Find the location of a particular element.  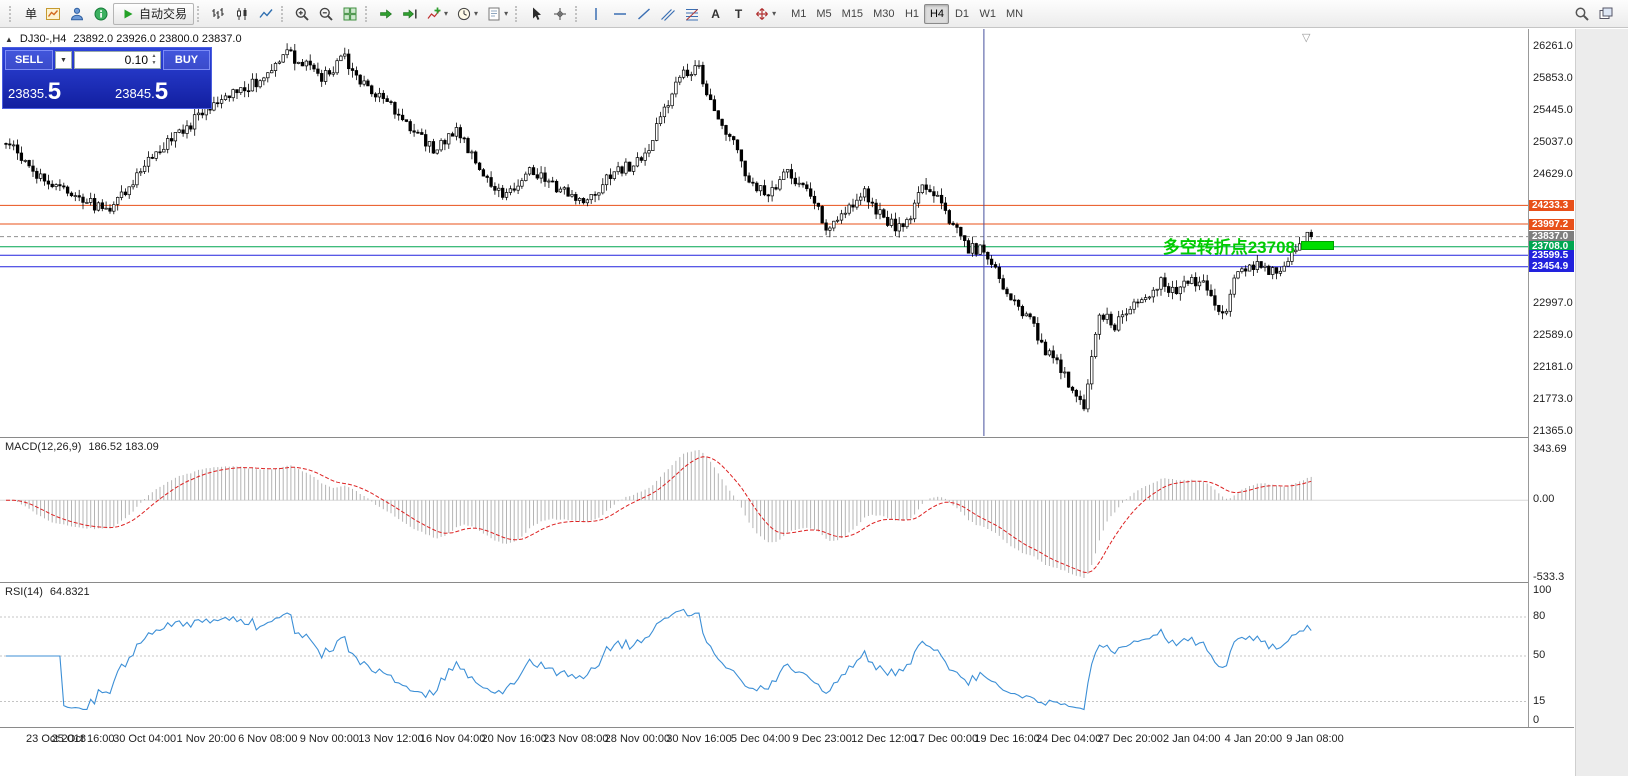

price-level-tag: 23599.5 is located at coordinates (1551, 255).